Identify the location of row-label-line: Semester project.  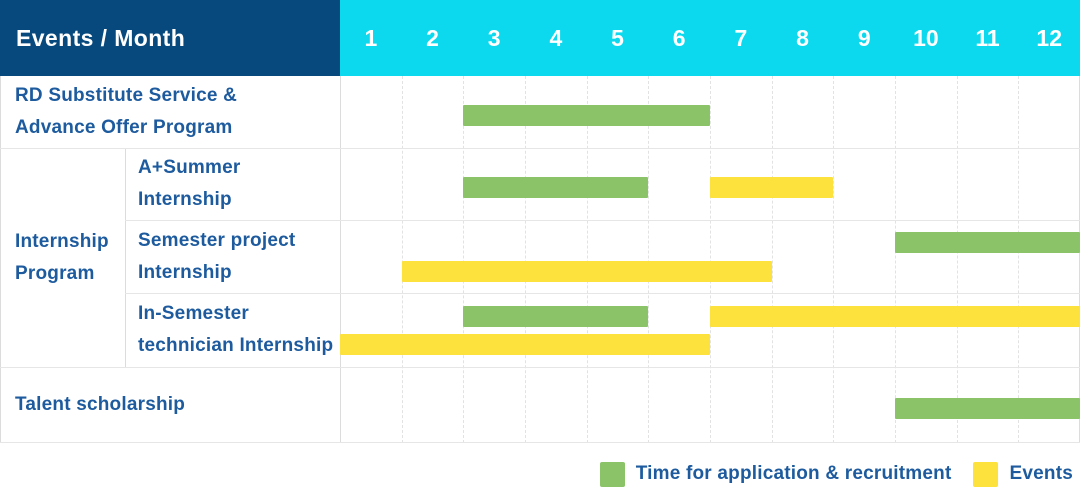
(217, 240).